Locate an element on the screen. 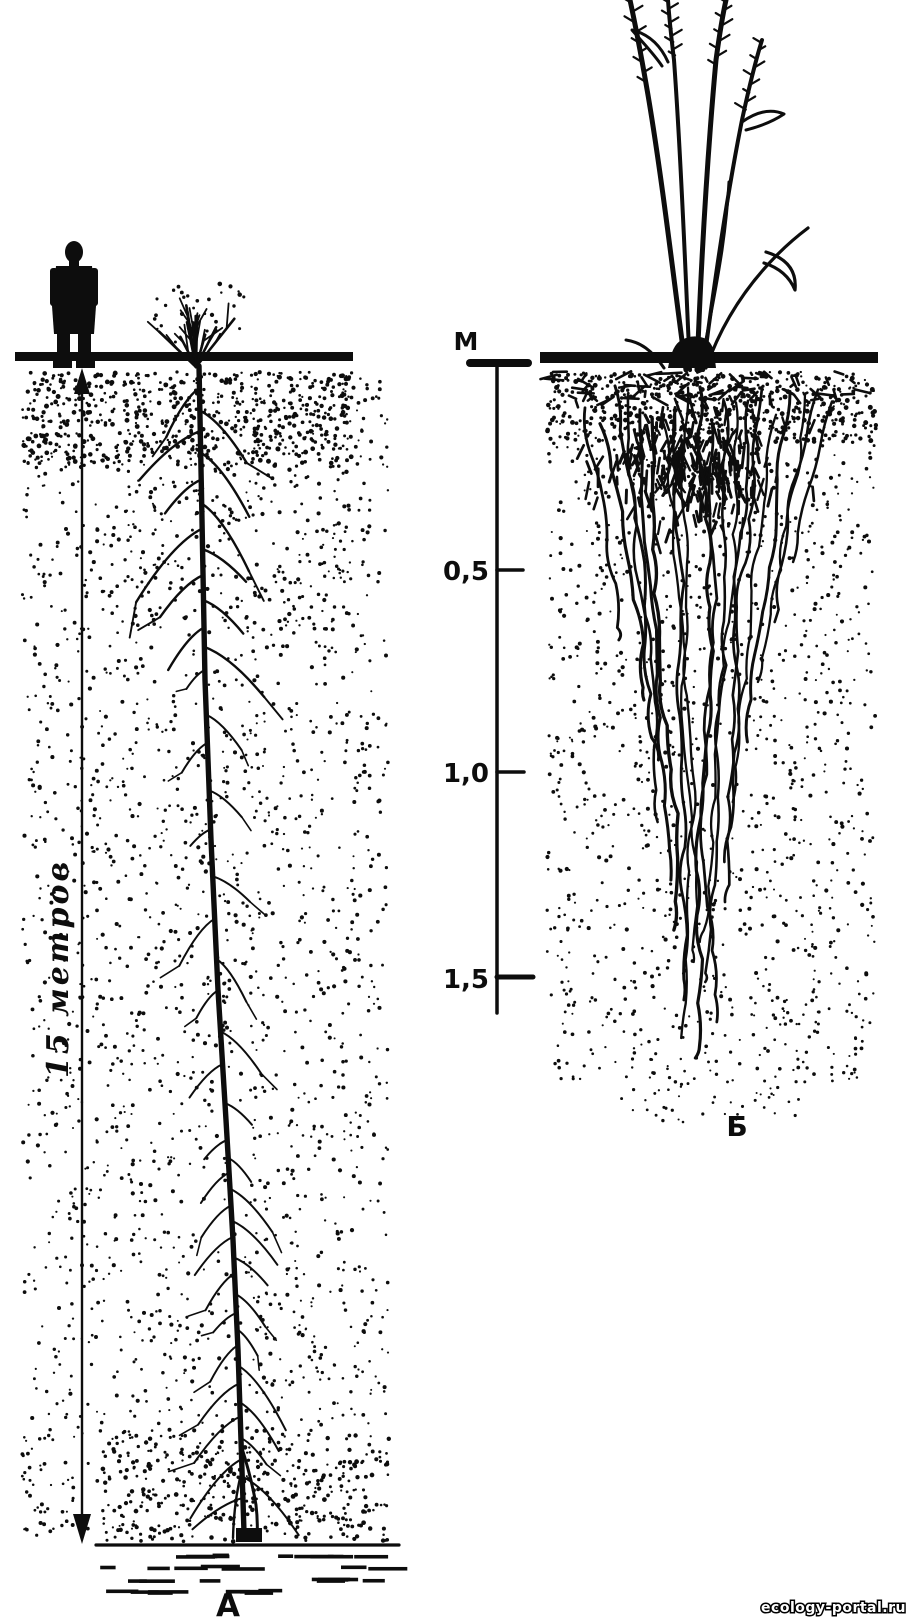 This screenshot has height=1618, width=910. figure-a-label: А is located at coordinates (228, 1603).